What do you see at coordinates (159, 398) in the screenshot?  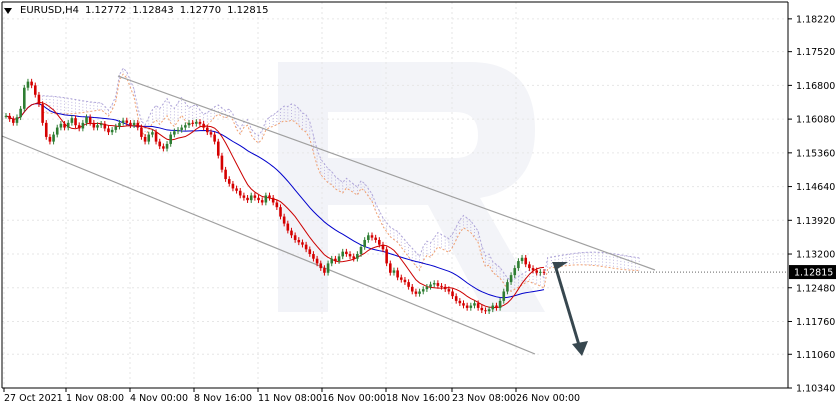 I see `x-tick-label: 4 Nov 00:00` at bounding box center [159, 398].